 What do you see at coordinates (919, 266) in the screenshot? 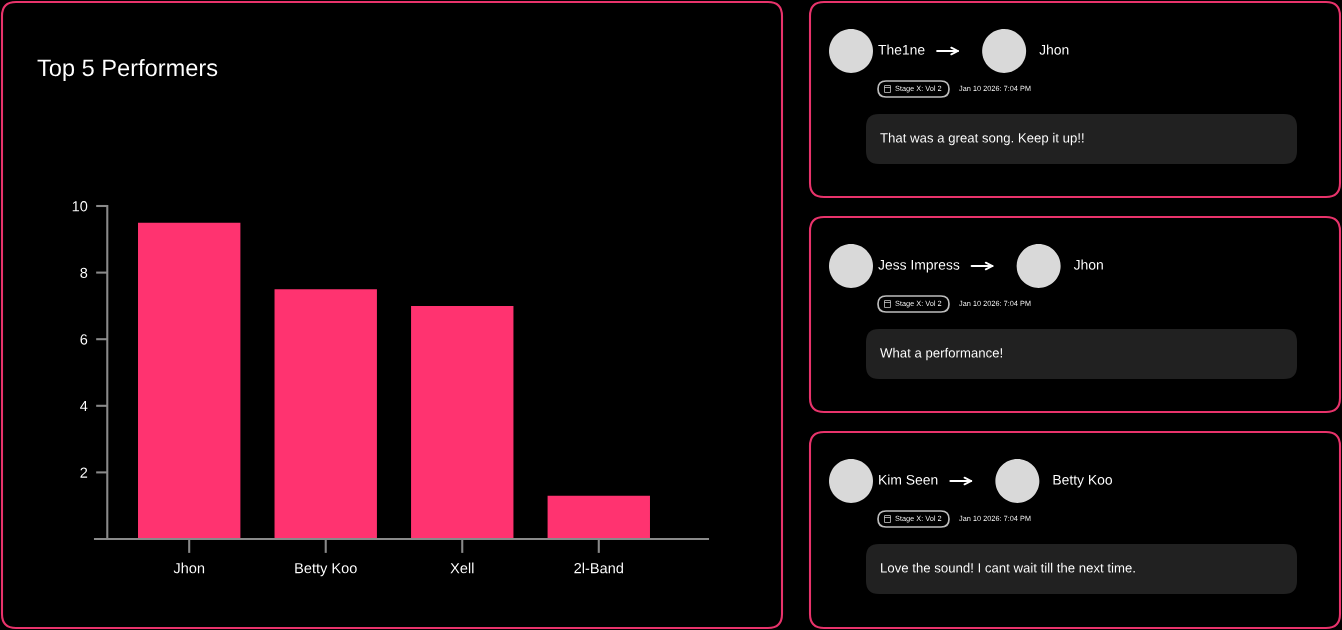
I see `text: Jess Impress` at bounding box center [919, 266].